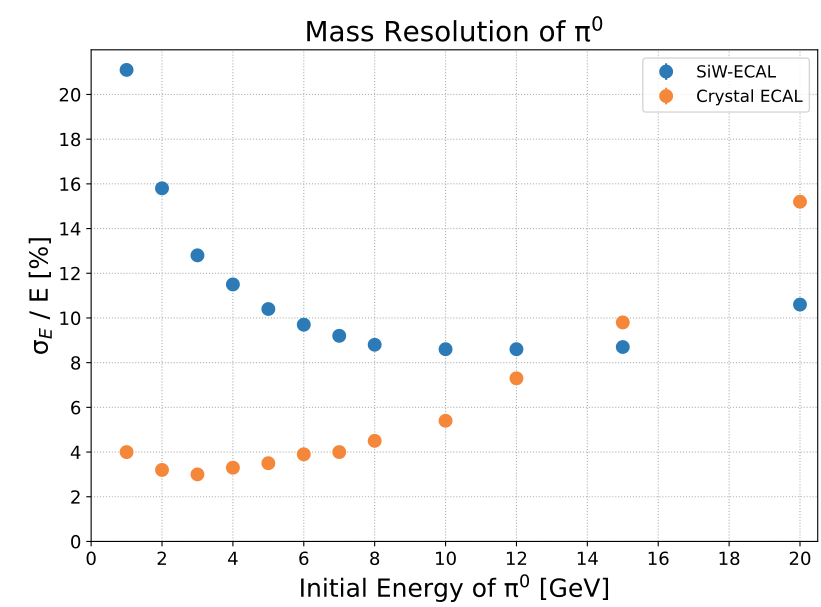 This screenshot has width=821, height=607. Describe the element at coordinates (303, 558) in the screenshot. I see `x-tick-label: 6` at that location.